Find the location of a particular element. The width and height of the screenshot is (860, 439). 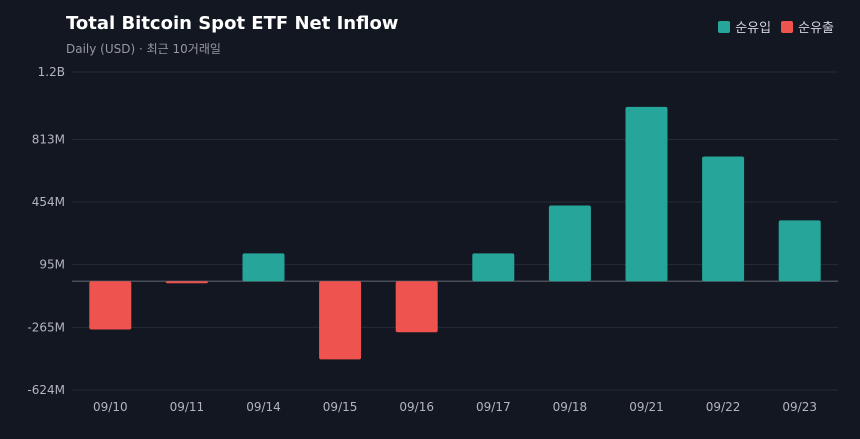

x-tick-label: 09/22 is located at coordinates (723, 407).